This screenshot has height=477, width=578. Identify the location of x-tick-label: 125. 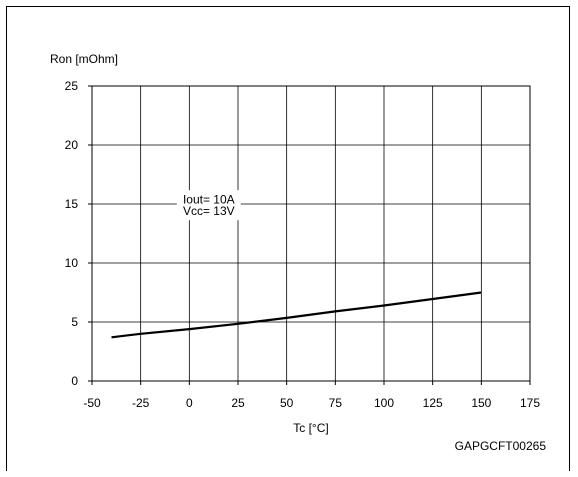
(433, 403).